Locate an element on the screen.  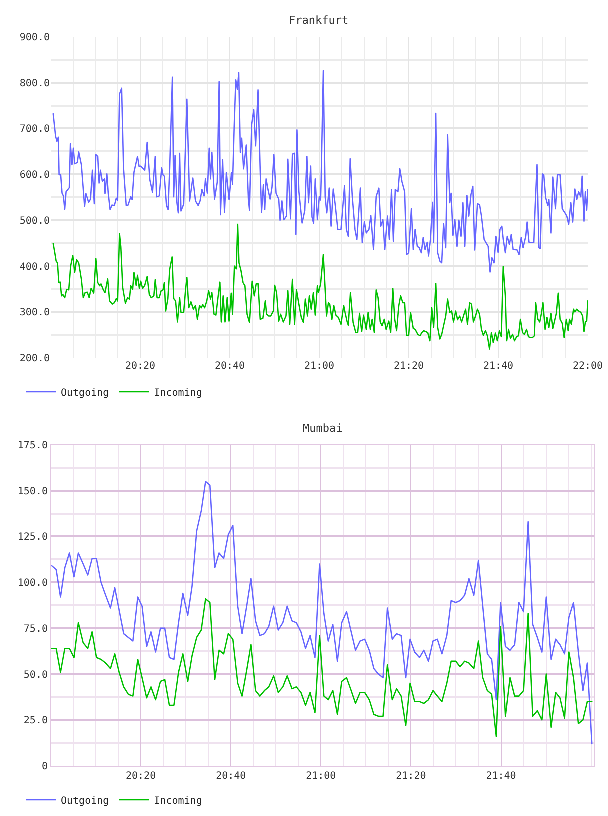
y-tick-label: 200.0 is located at coordinates (35, 359).